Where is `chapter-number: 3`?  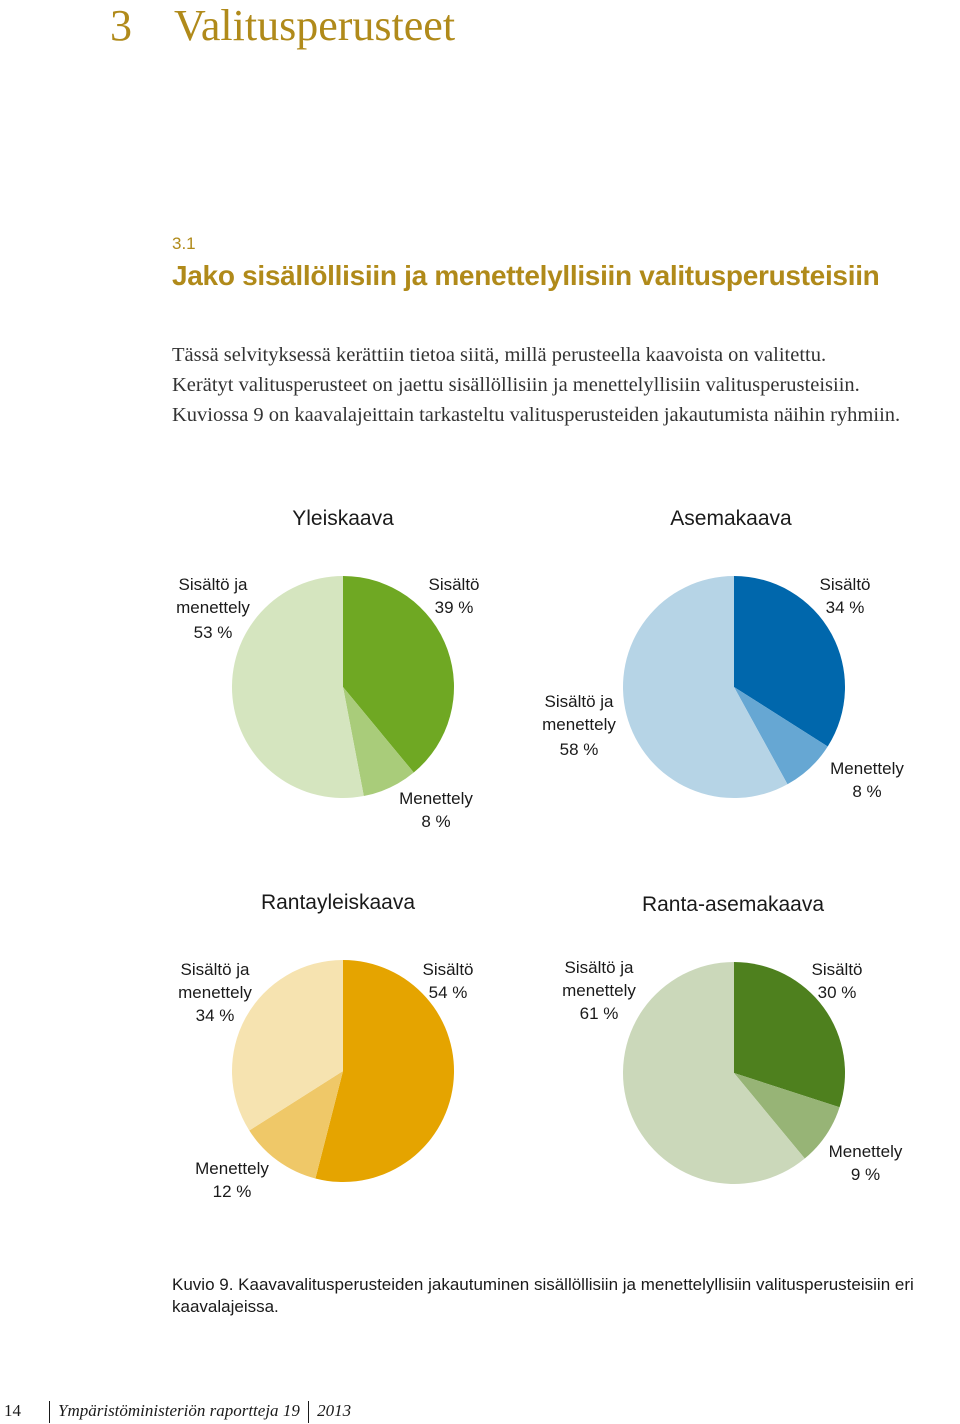 chapter-number: 3 is located at coordinates (121, 25).